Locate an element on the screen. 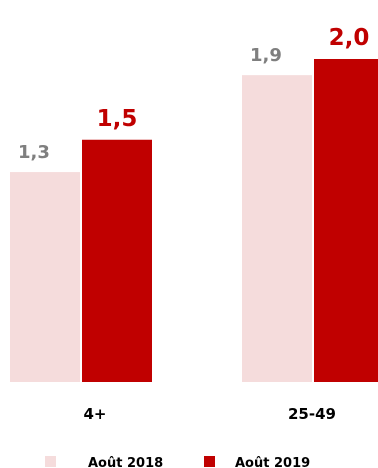 Image resolution: width=378 pixels, height=468 pixels. value-label-aout-2019-0: 1,5 is located at coordinates (117, 119).